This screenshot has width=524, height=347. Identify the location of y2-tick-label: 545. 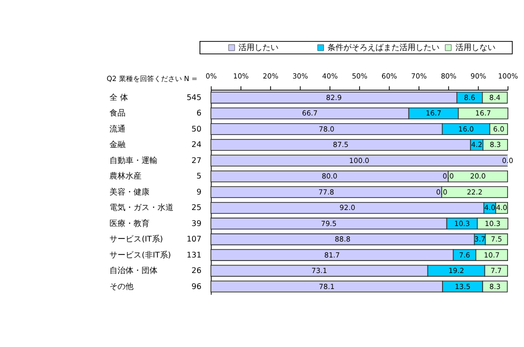
(194, 97).